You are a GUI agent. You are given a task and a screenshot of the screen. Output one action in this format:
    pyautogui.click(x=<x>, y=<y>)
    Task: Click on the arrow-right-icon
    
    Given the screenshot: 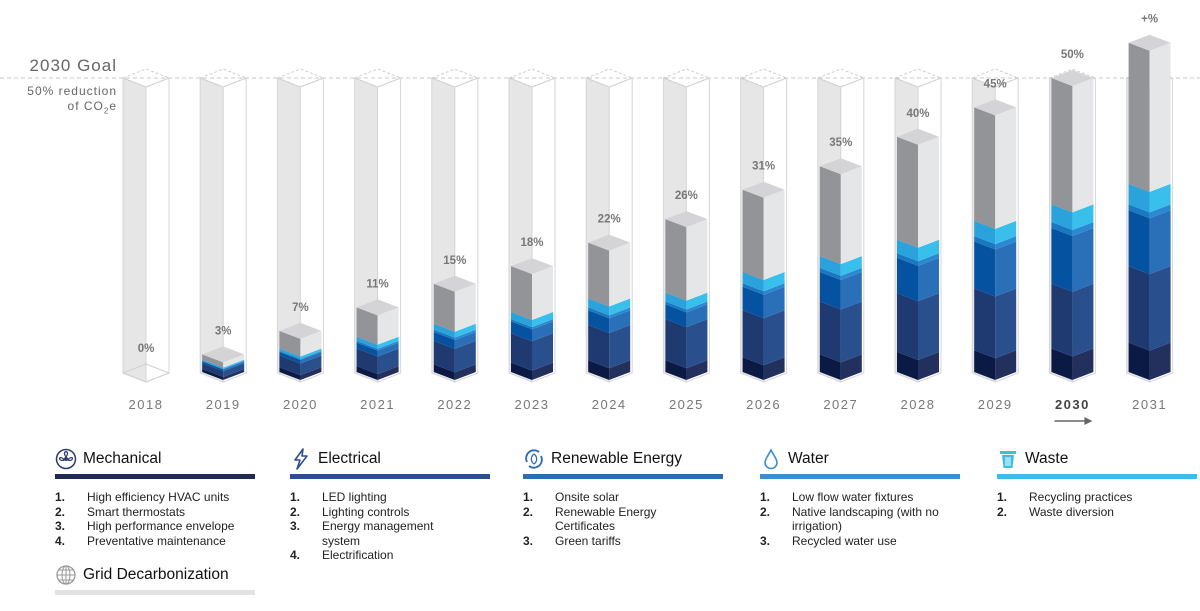 What is the action you would take?
    pyautogui.click(x=1088, y=421)
    